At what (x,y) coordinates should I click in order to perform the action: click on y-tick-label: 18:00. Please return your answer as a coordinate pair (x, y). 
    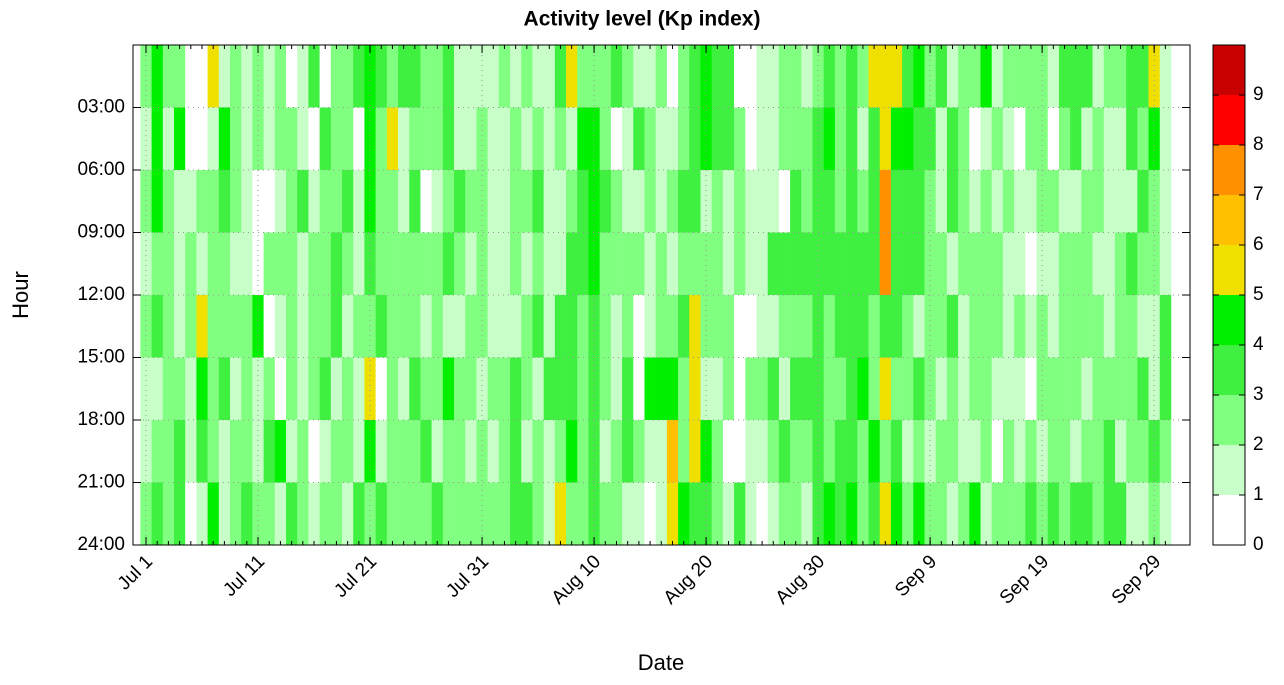
    Looking at the image, I should click on (101, 419).